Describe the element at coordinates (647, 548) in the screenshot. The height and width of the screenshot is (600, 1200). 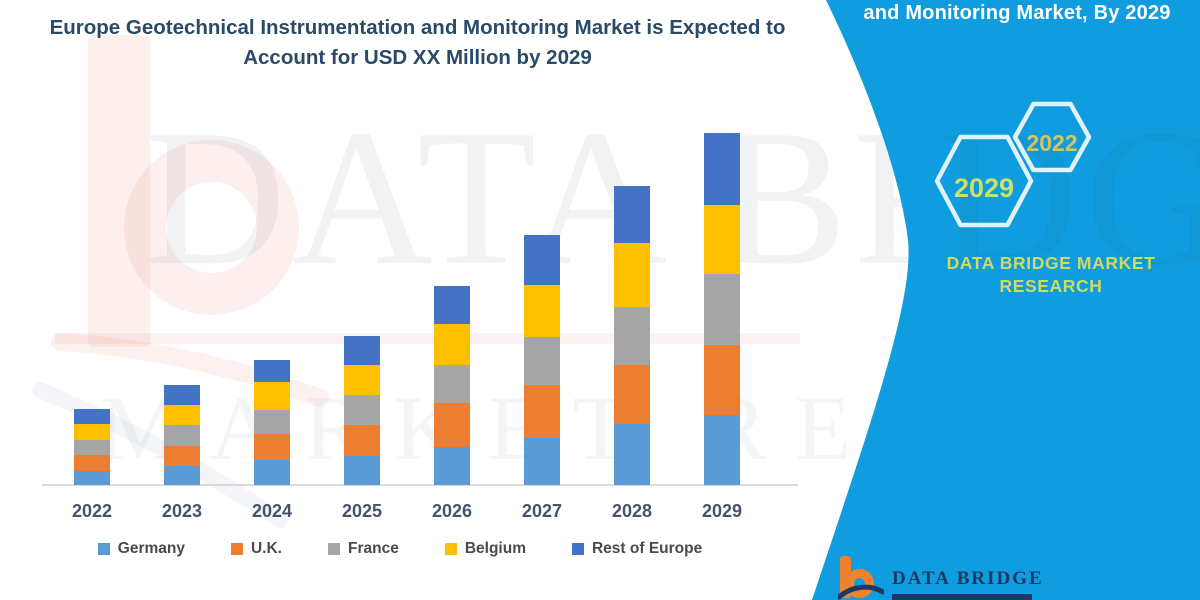
I see `legend-label: Rest of Europe` at that location.